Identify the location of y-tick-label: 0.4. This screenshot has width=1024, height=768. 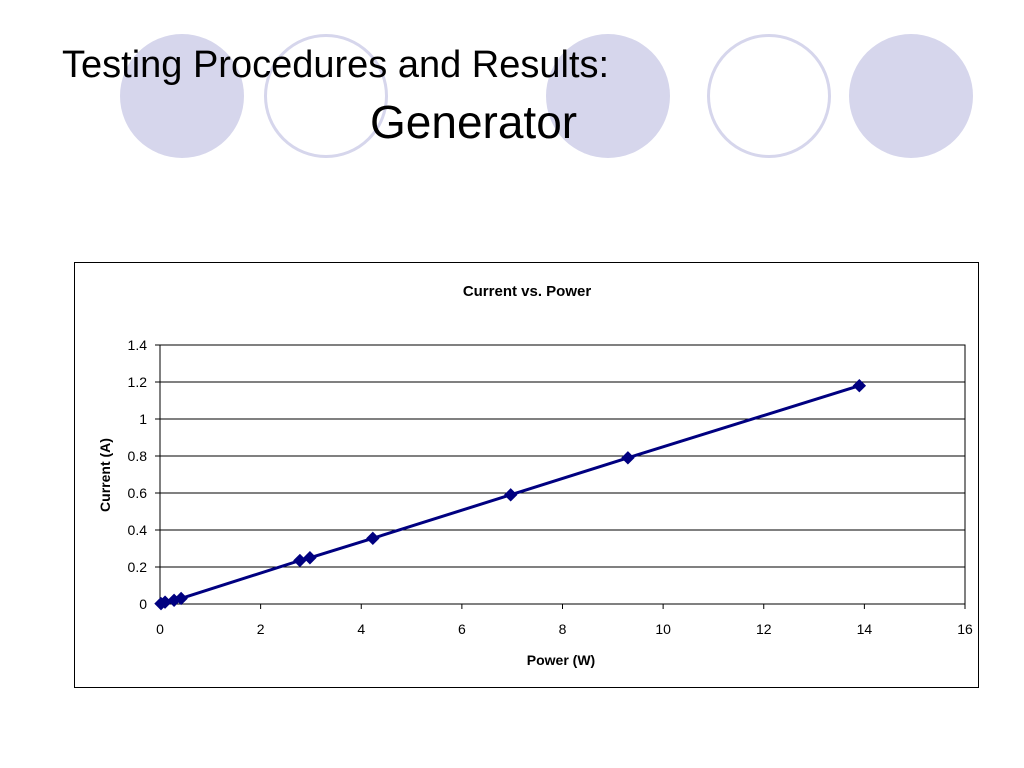
(138, 530).